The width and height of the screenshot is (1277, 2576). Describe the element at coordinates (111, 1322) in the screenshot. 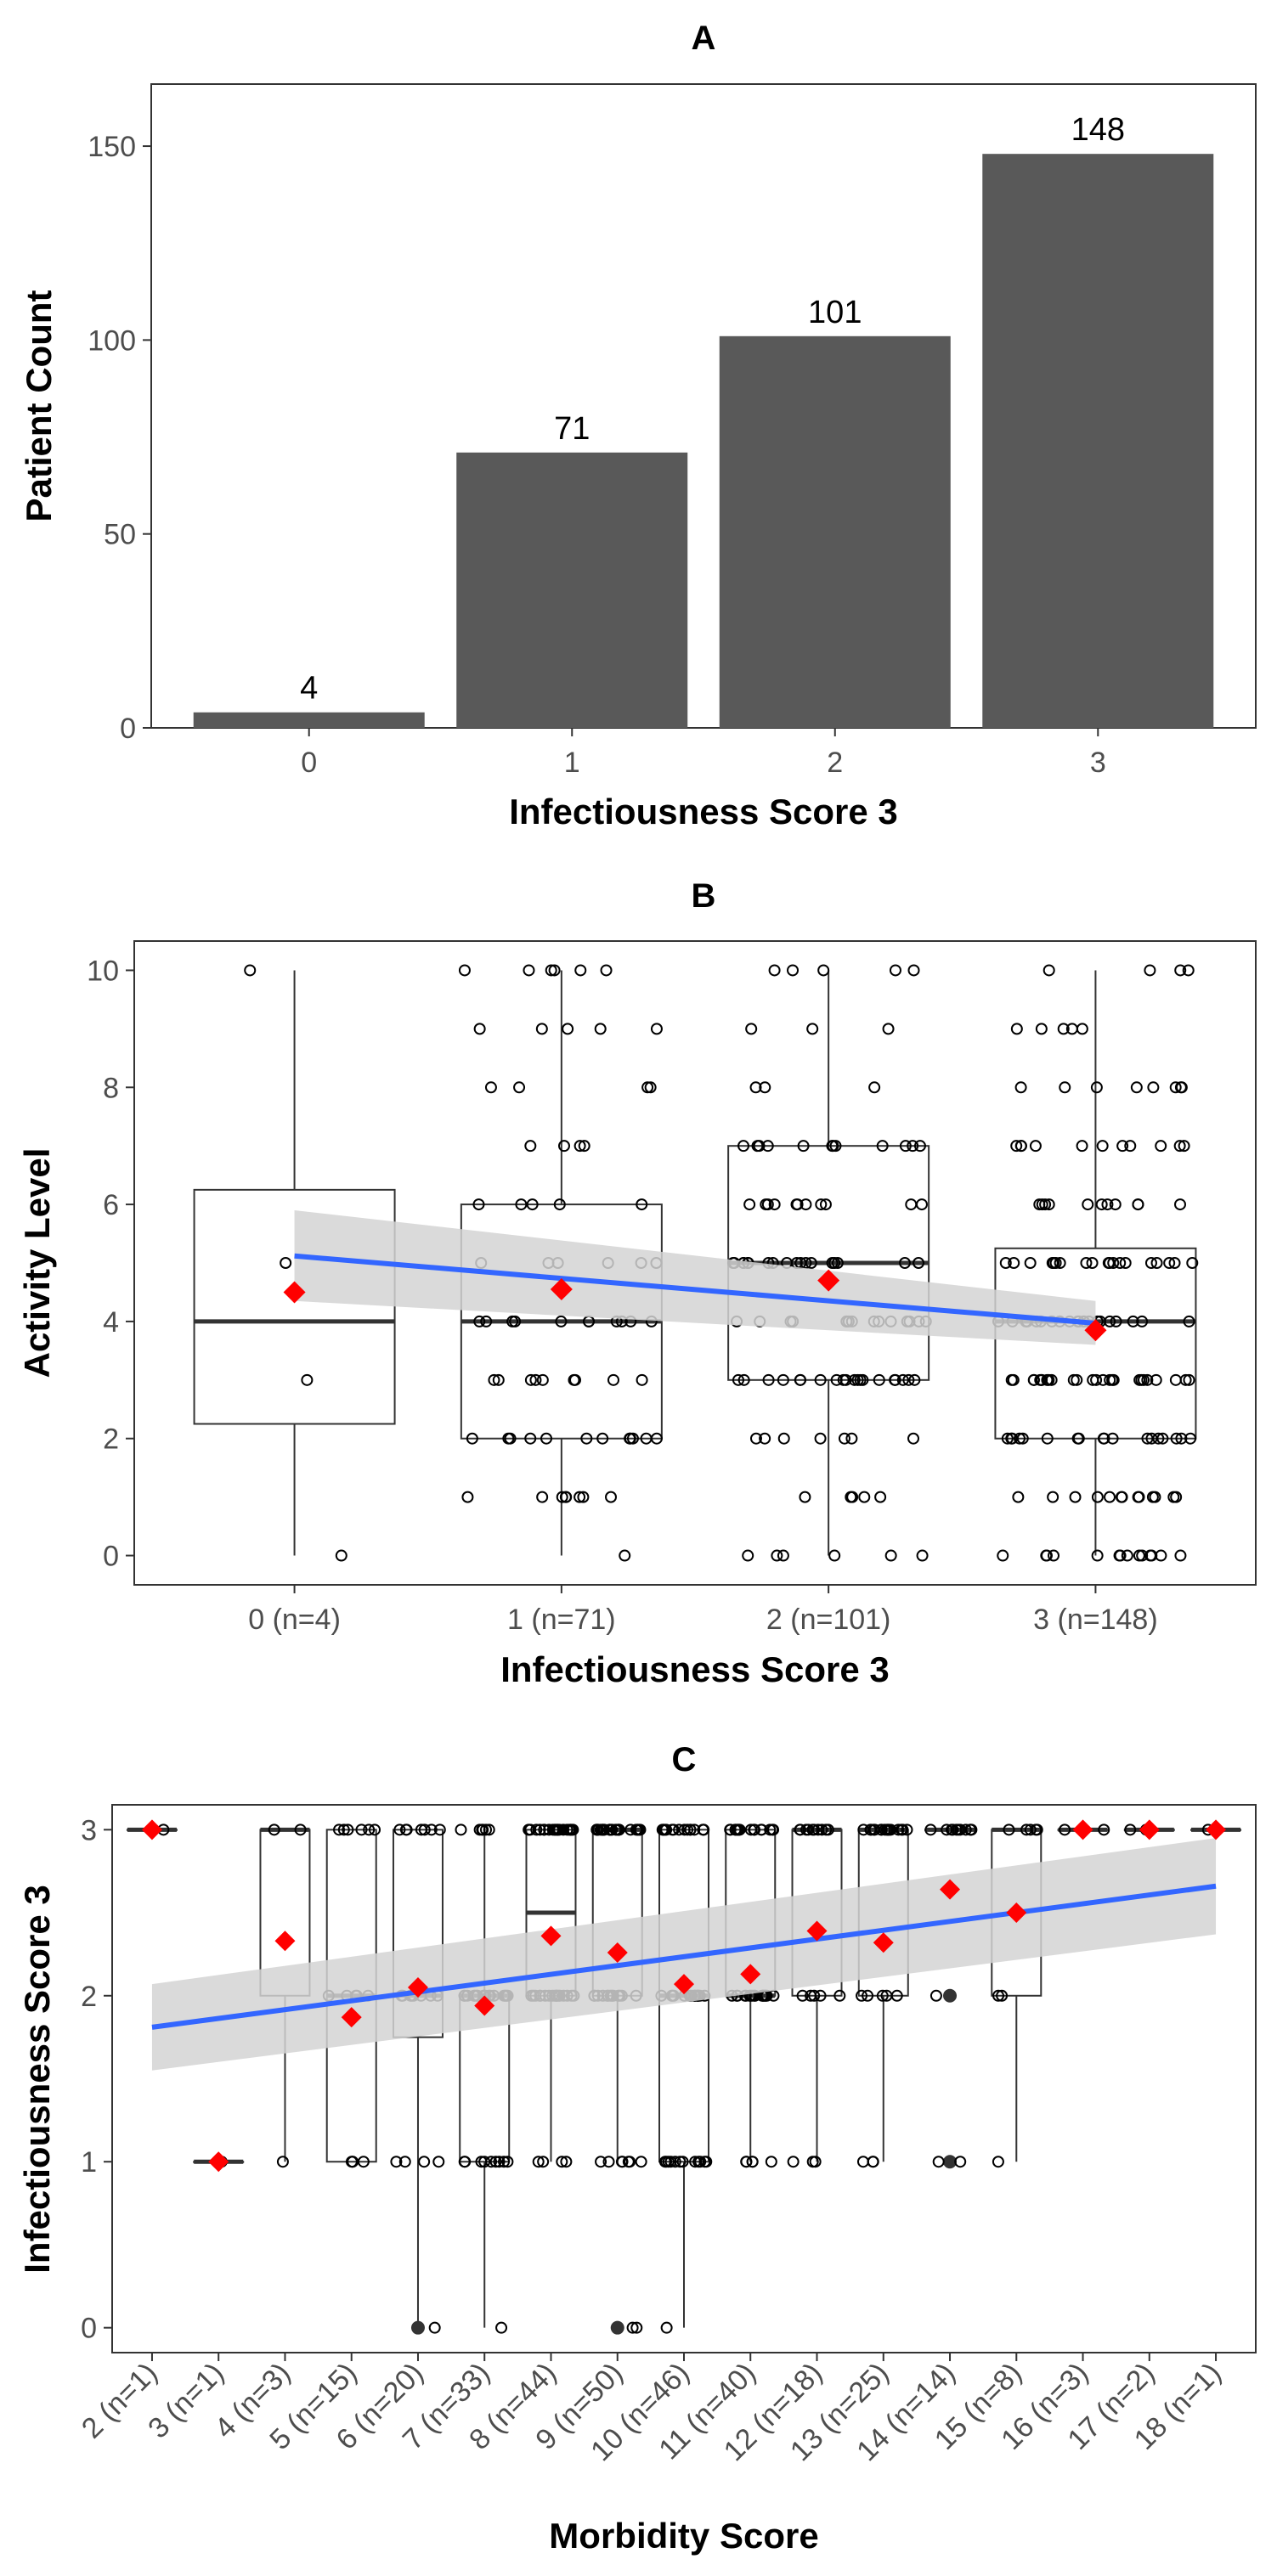

I see `y-tick-label: 4` at that location.